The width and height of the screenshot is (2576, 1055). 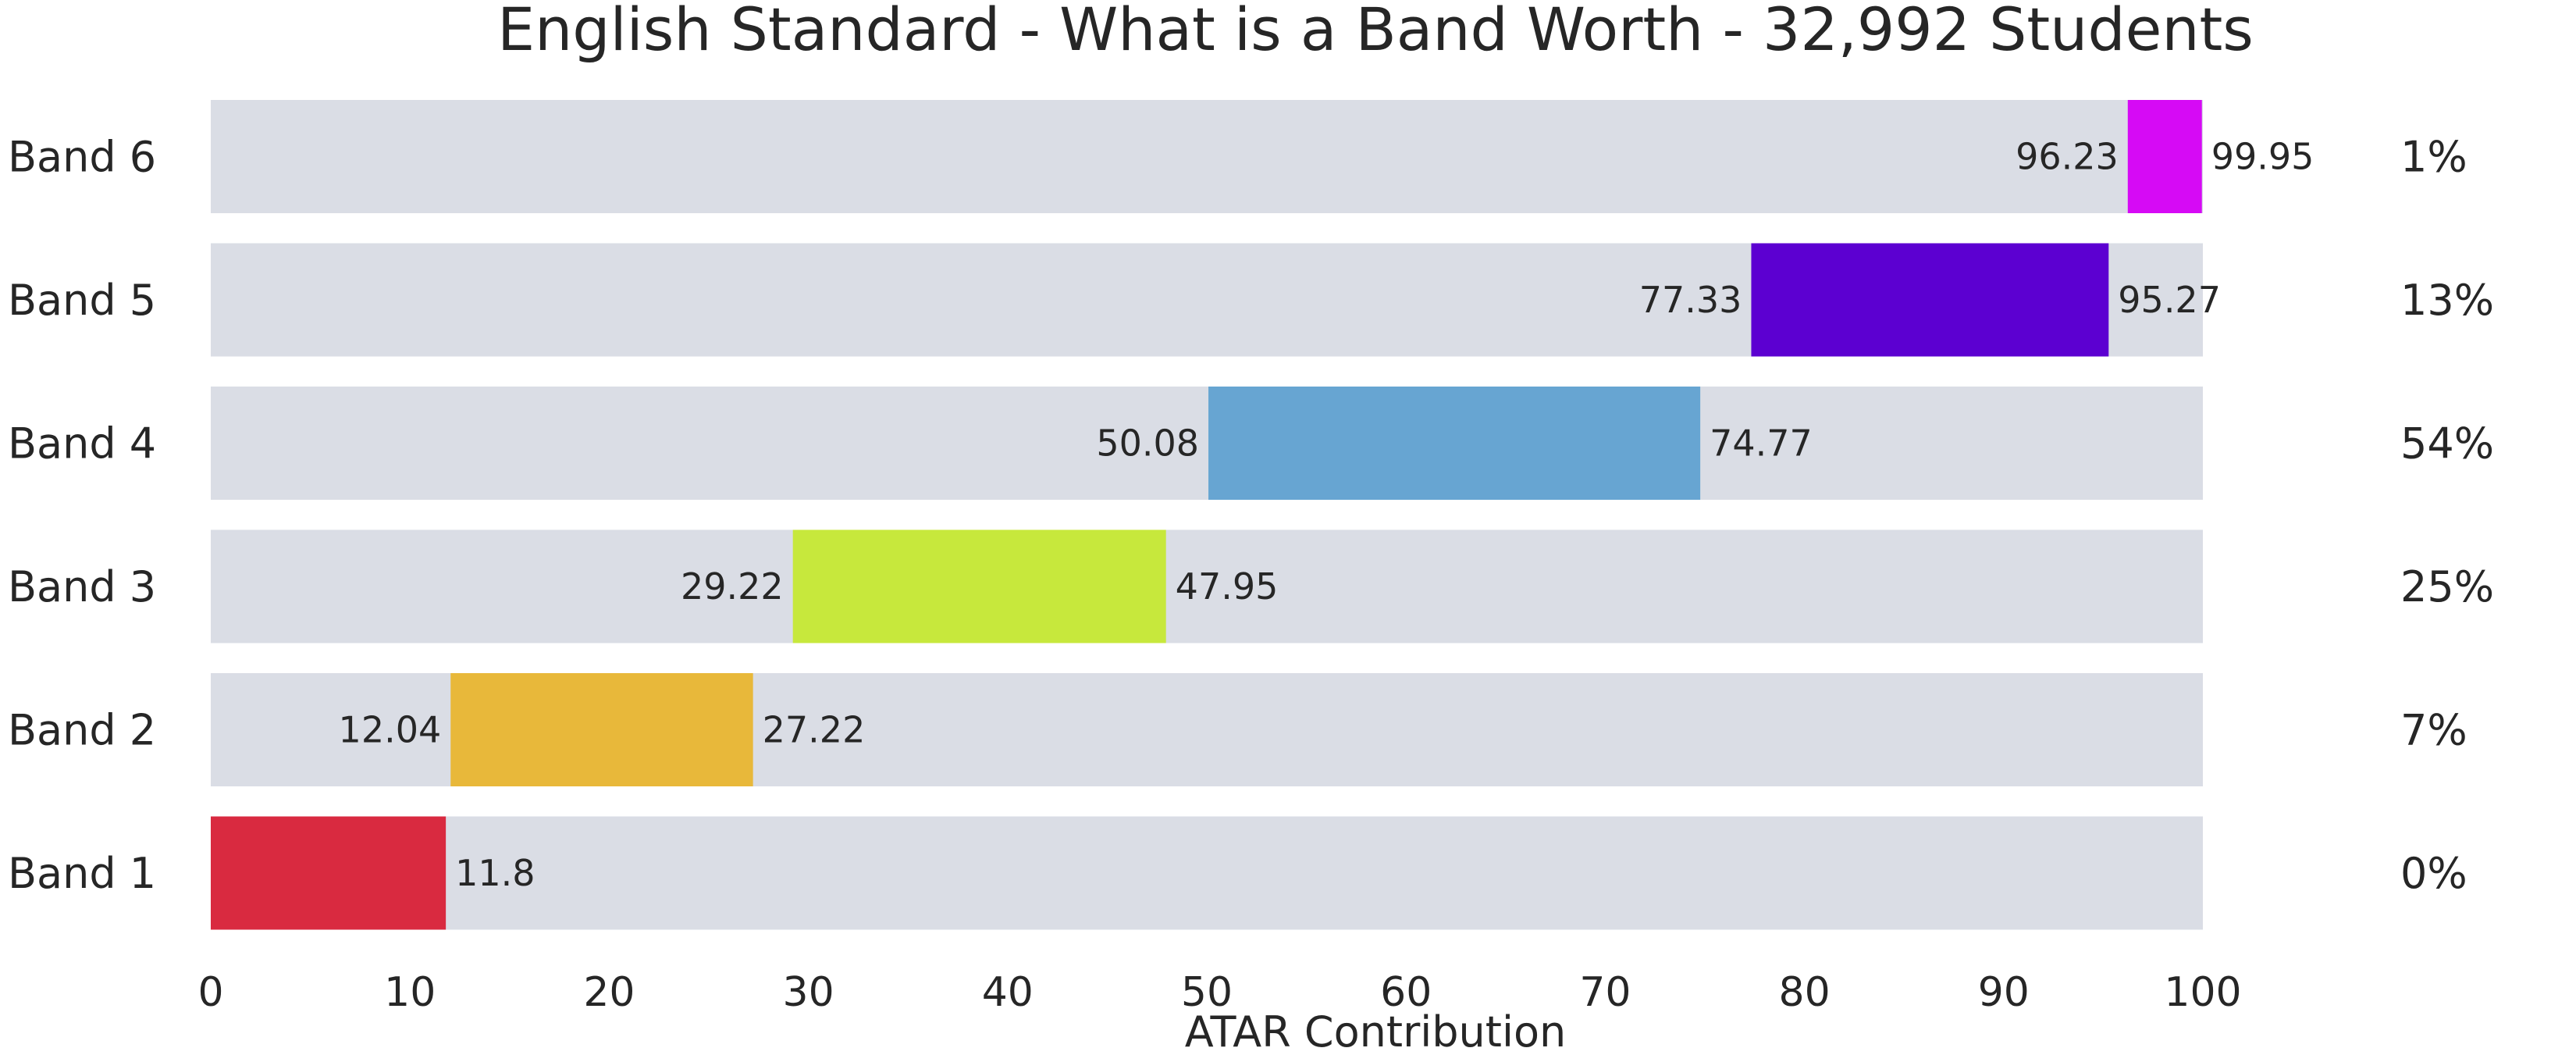 What do you see at coordinates (732, 586) in the screenshot?
I see `start-value-label: 29.22` at bounding box center [732, 586].